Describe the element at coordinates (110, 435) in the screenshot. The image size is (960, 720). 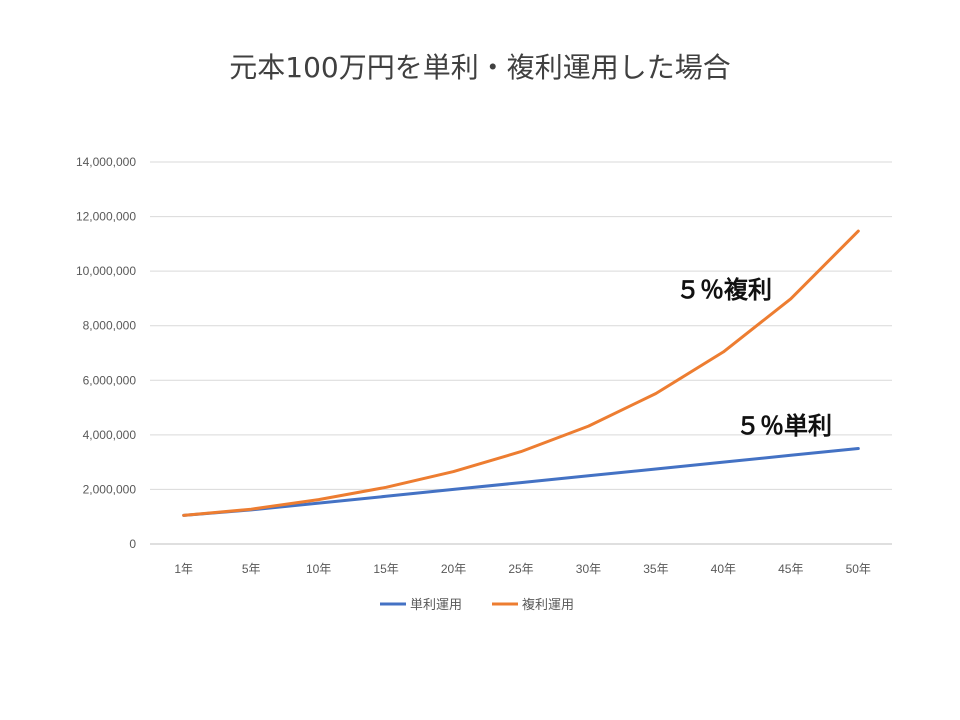
I see `y-tick-label: 4,000,000` at that location.